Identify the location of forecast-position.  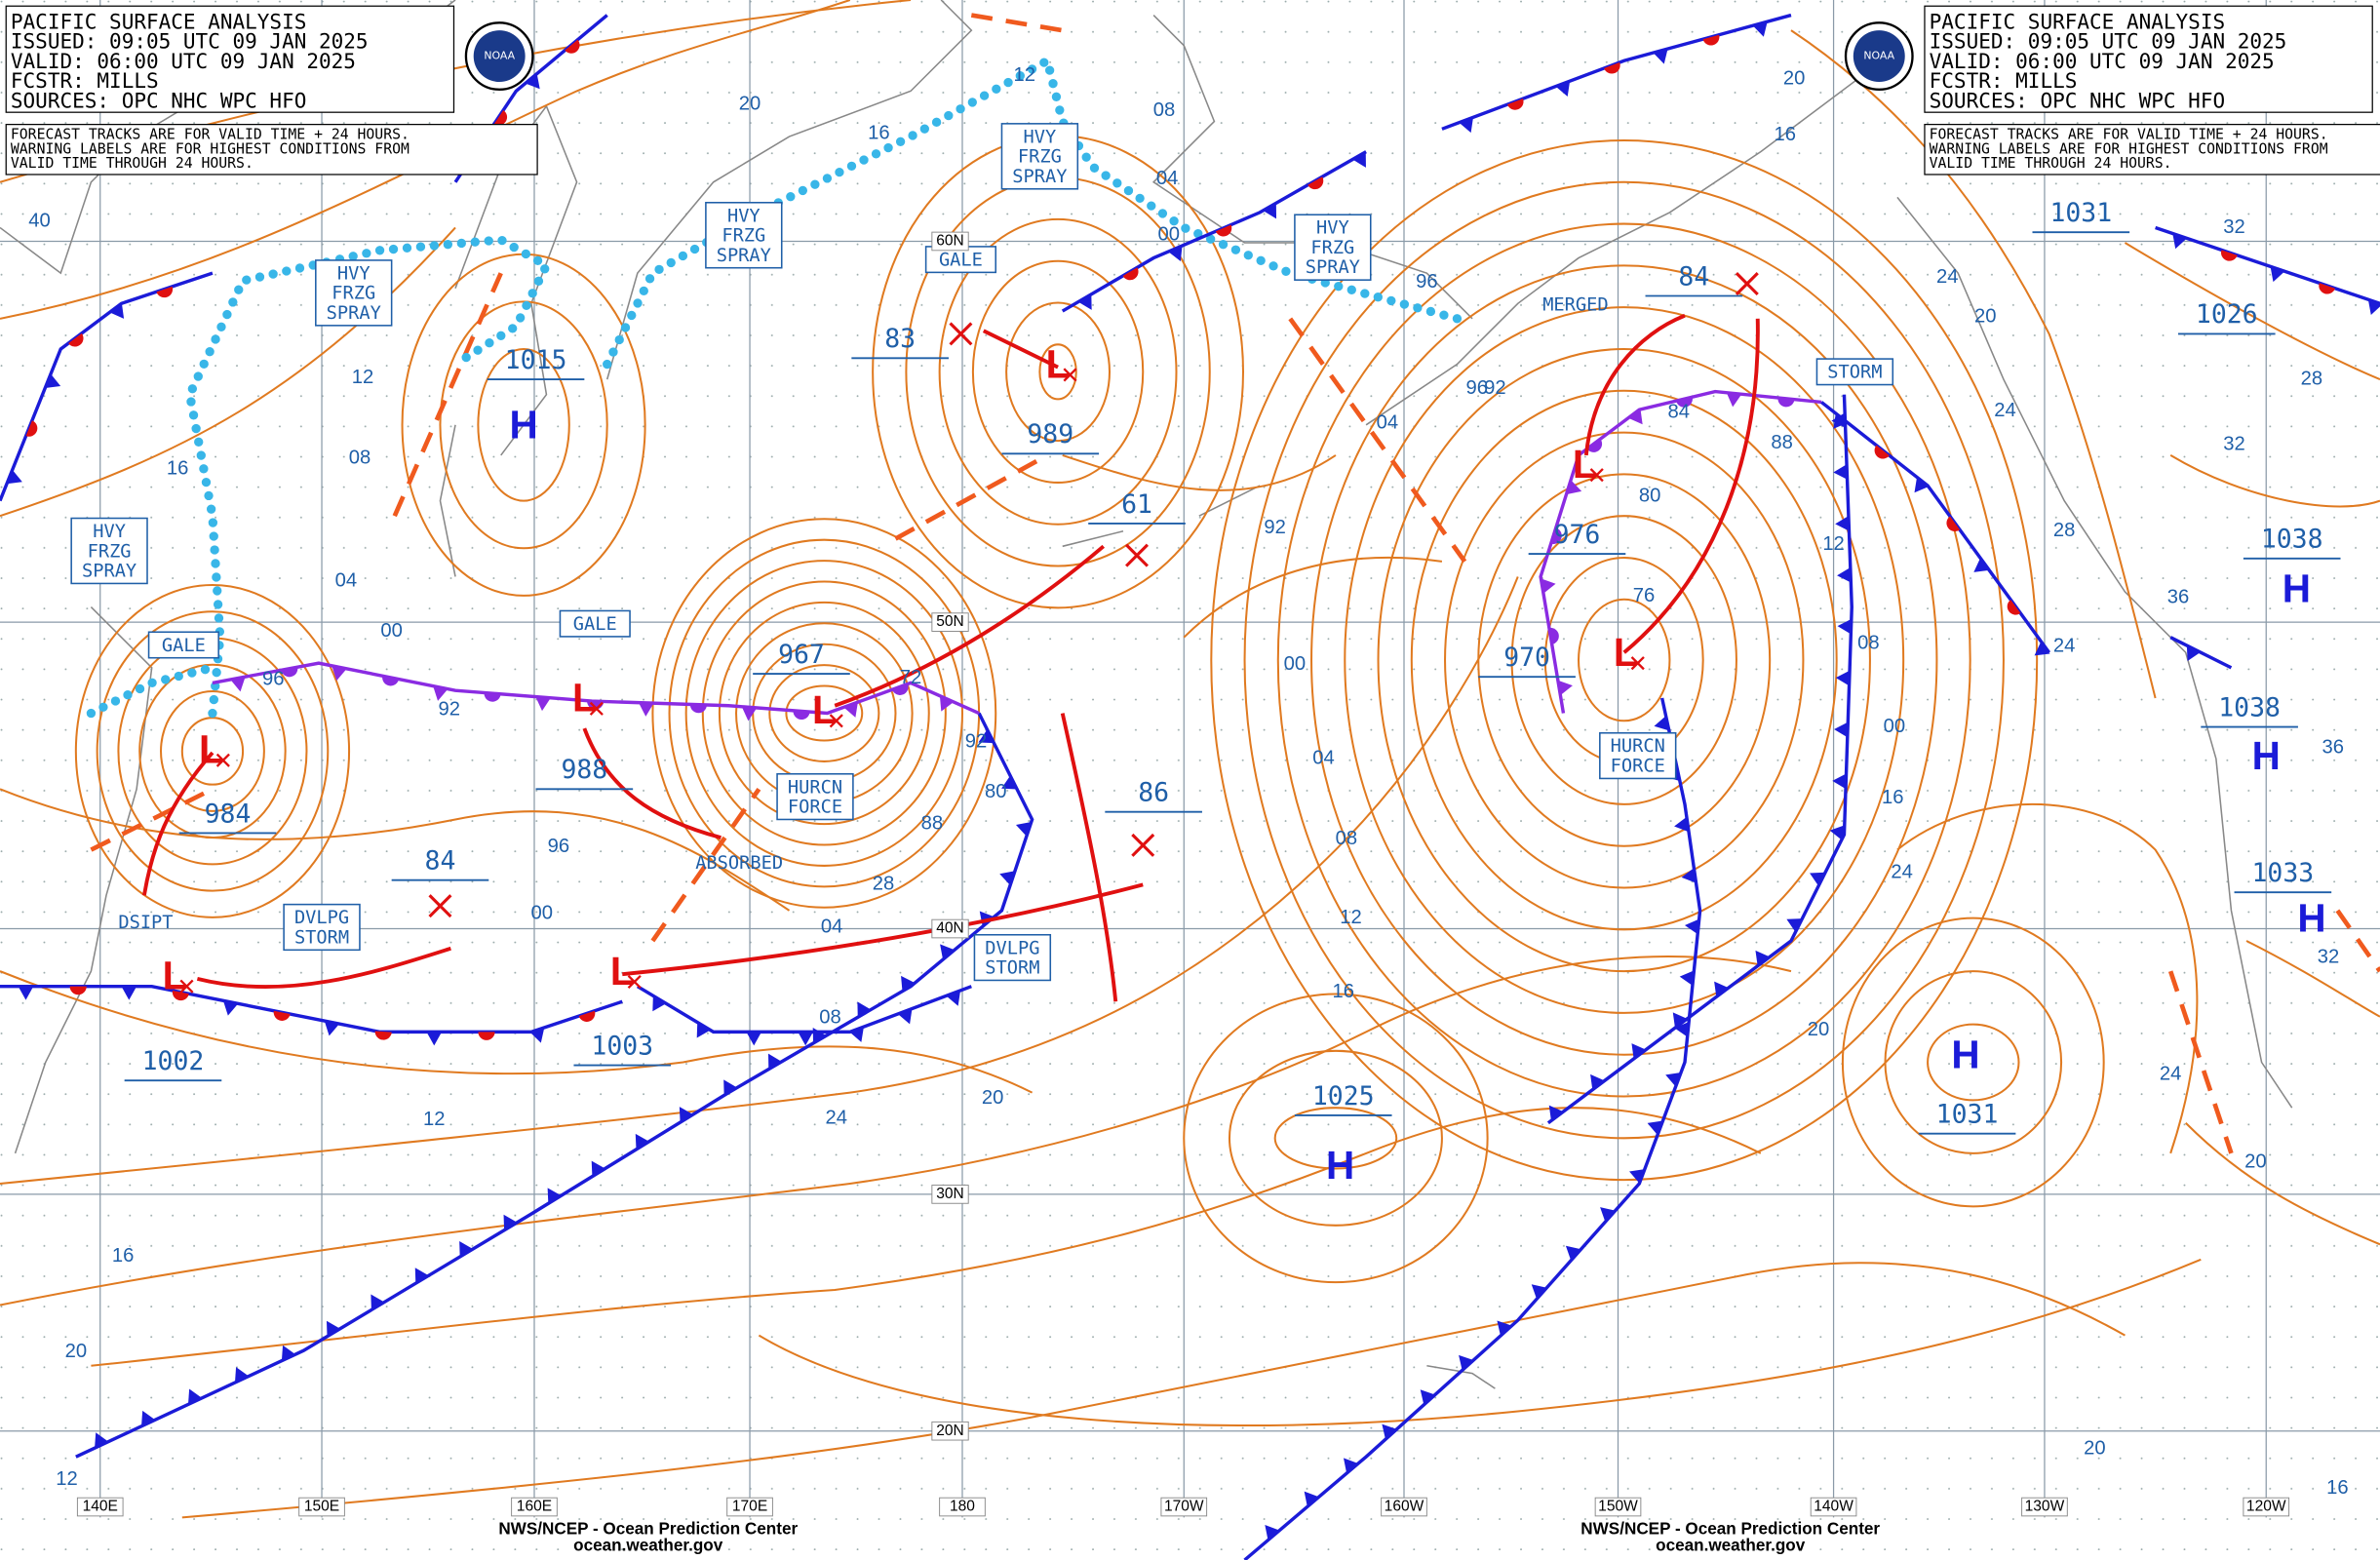
(1143, 845).